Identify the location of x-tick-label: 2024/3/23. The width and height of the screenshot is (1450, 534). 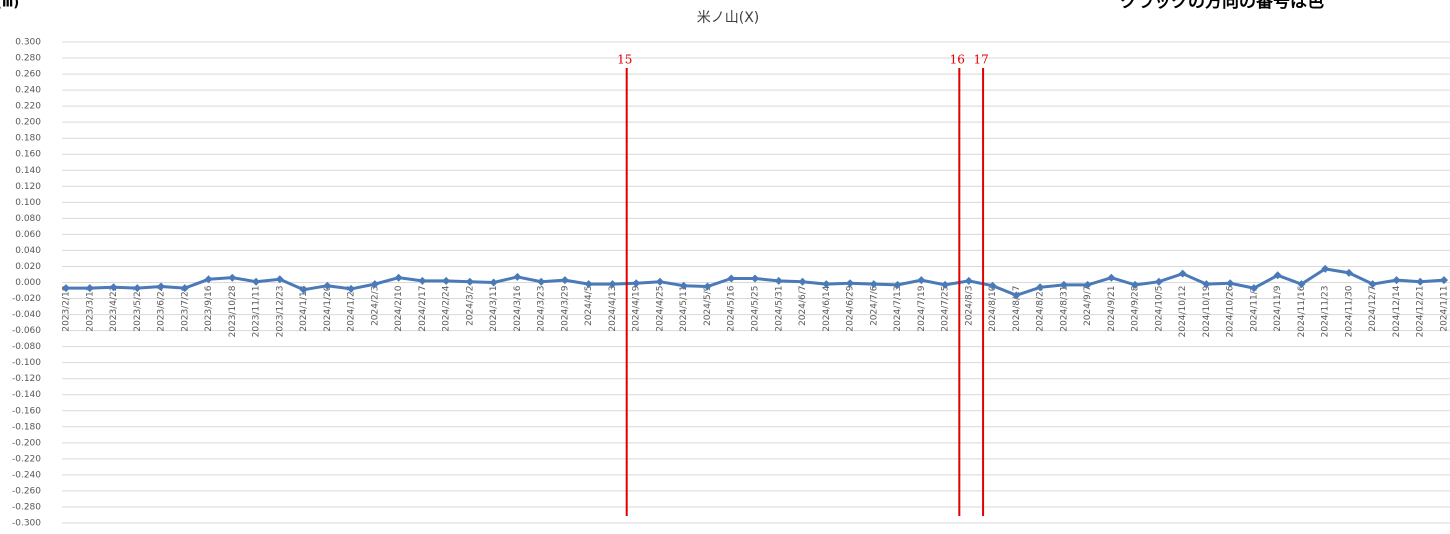
(542, 309).